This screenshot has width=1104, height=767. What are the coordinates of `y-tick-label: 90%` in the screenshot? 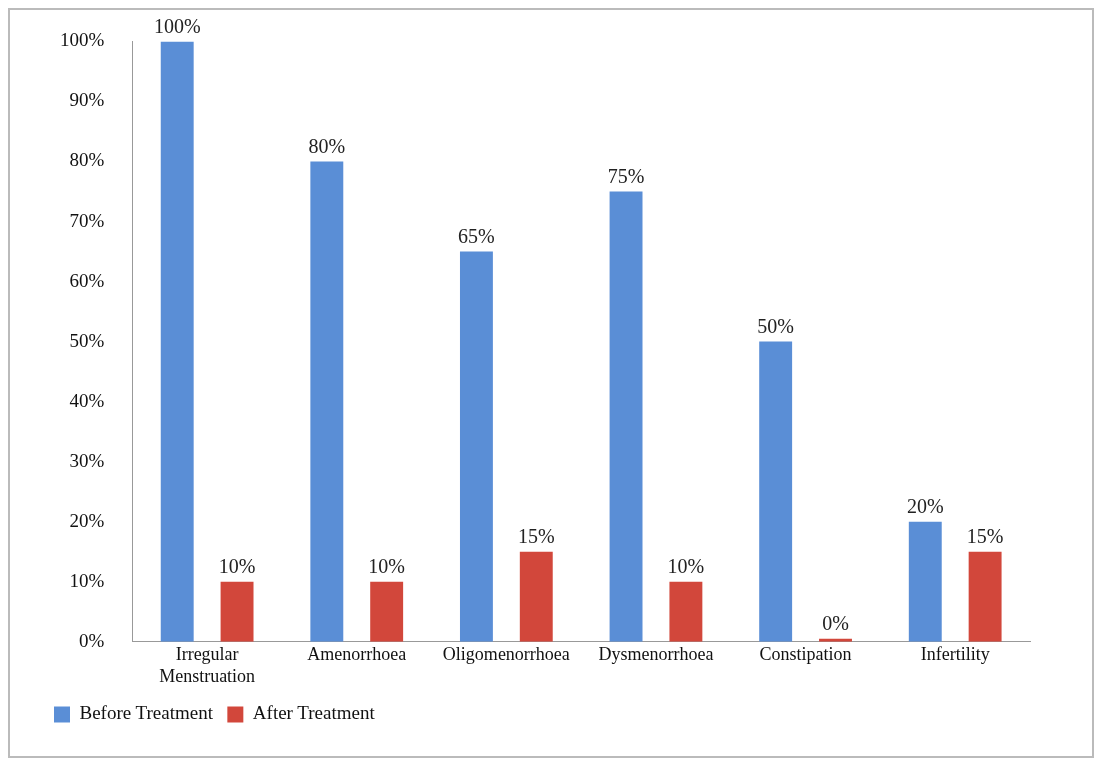 It's located at (87, 100).